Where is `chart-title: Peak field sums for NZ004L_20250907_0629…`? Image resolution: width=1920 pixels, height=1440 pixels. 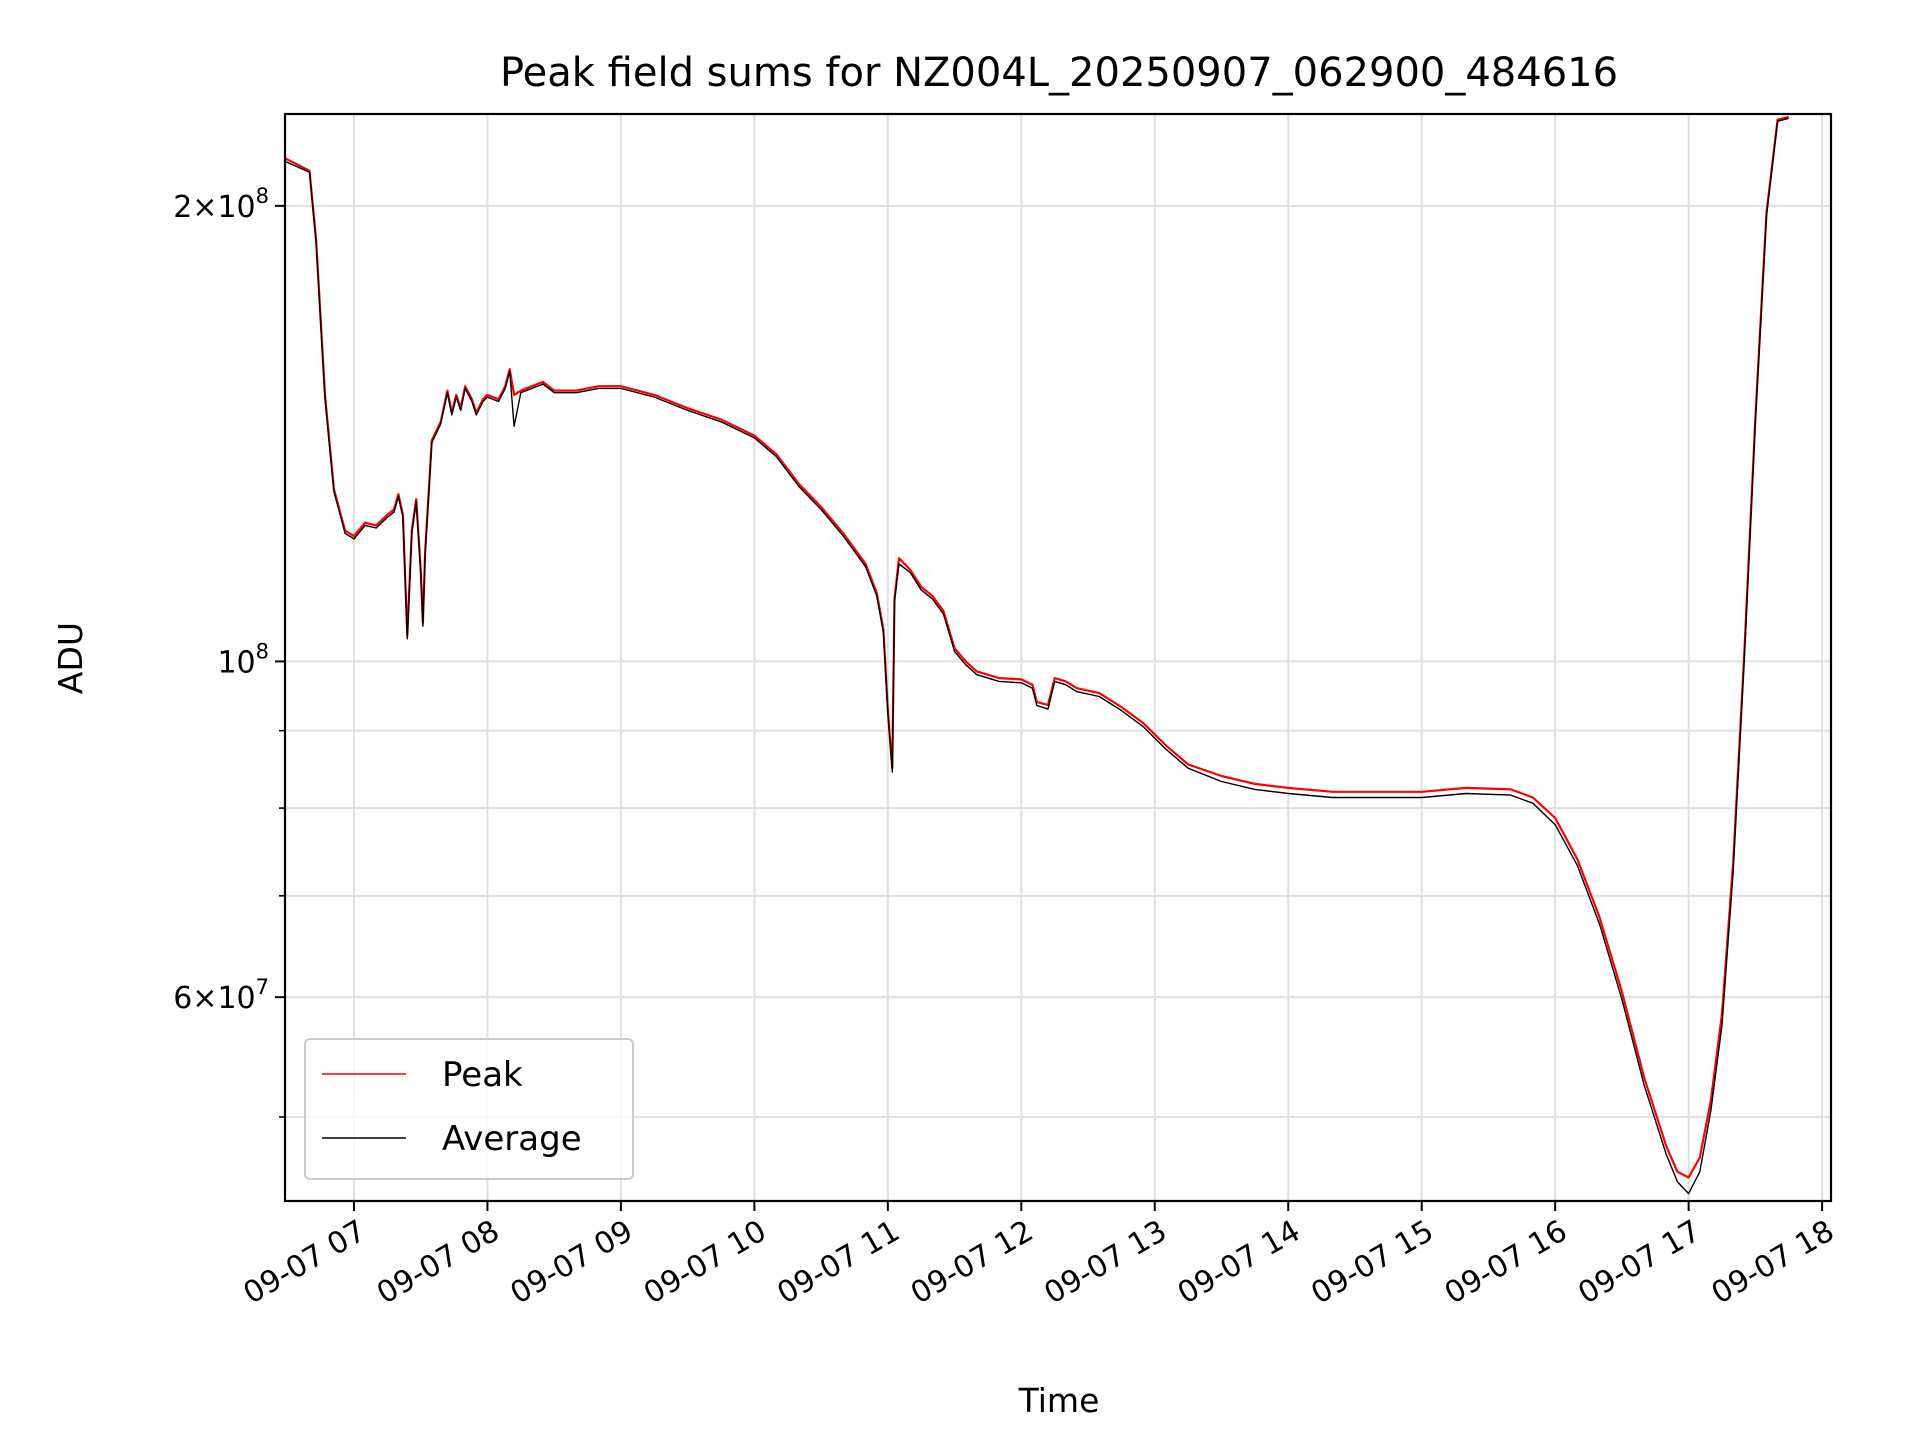
chart-title: Peak field sums for NZ004L_20250907_0629… is located at coordinates (1059, 73).